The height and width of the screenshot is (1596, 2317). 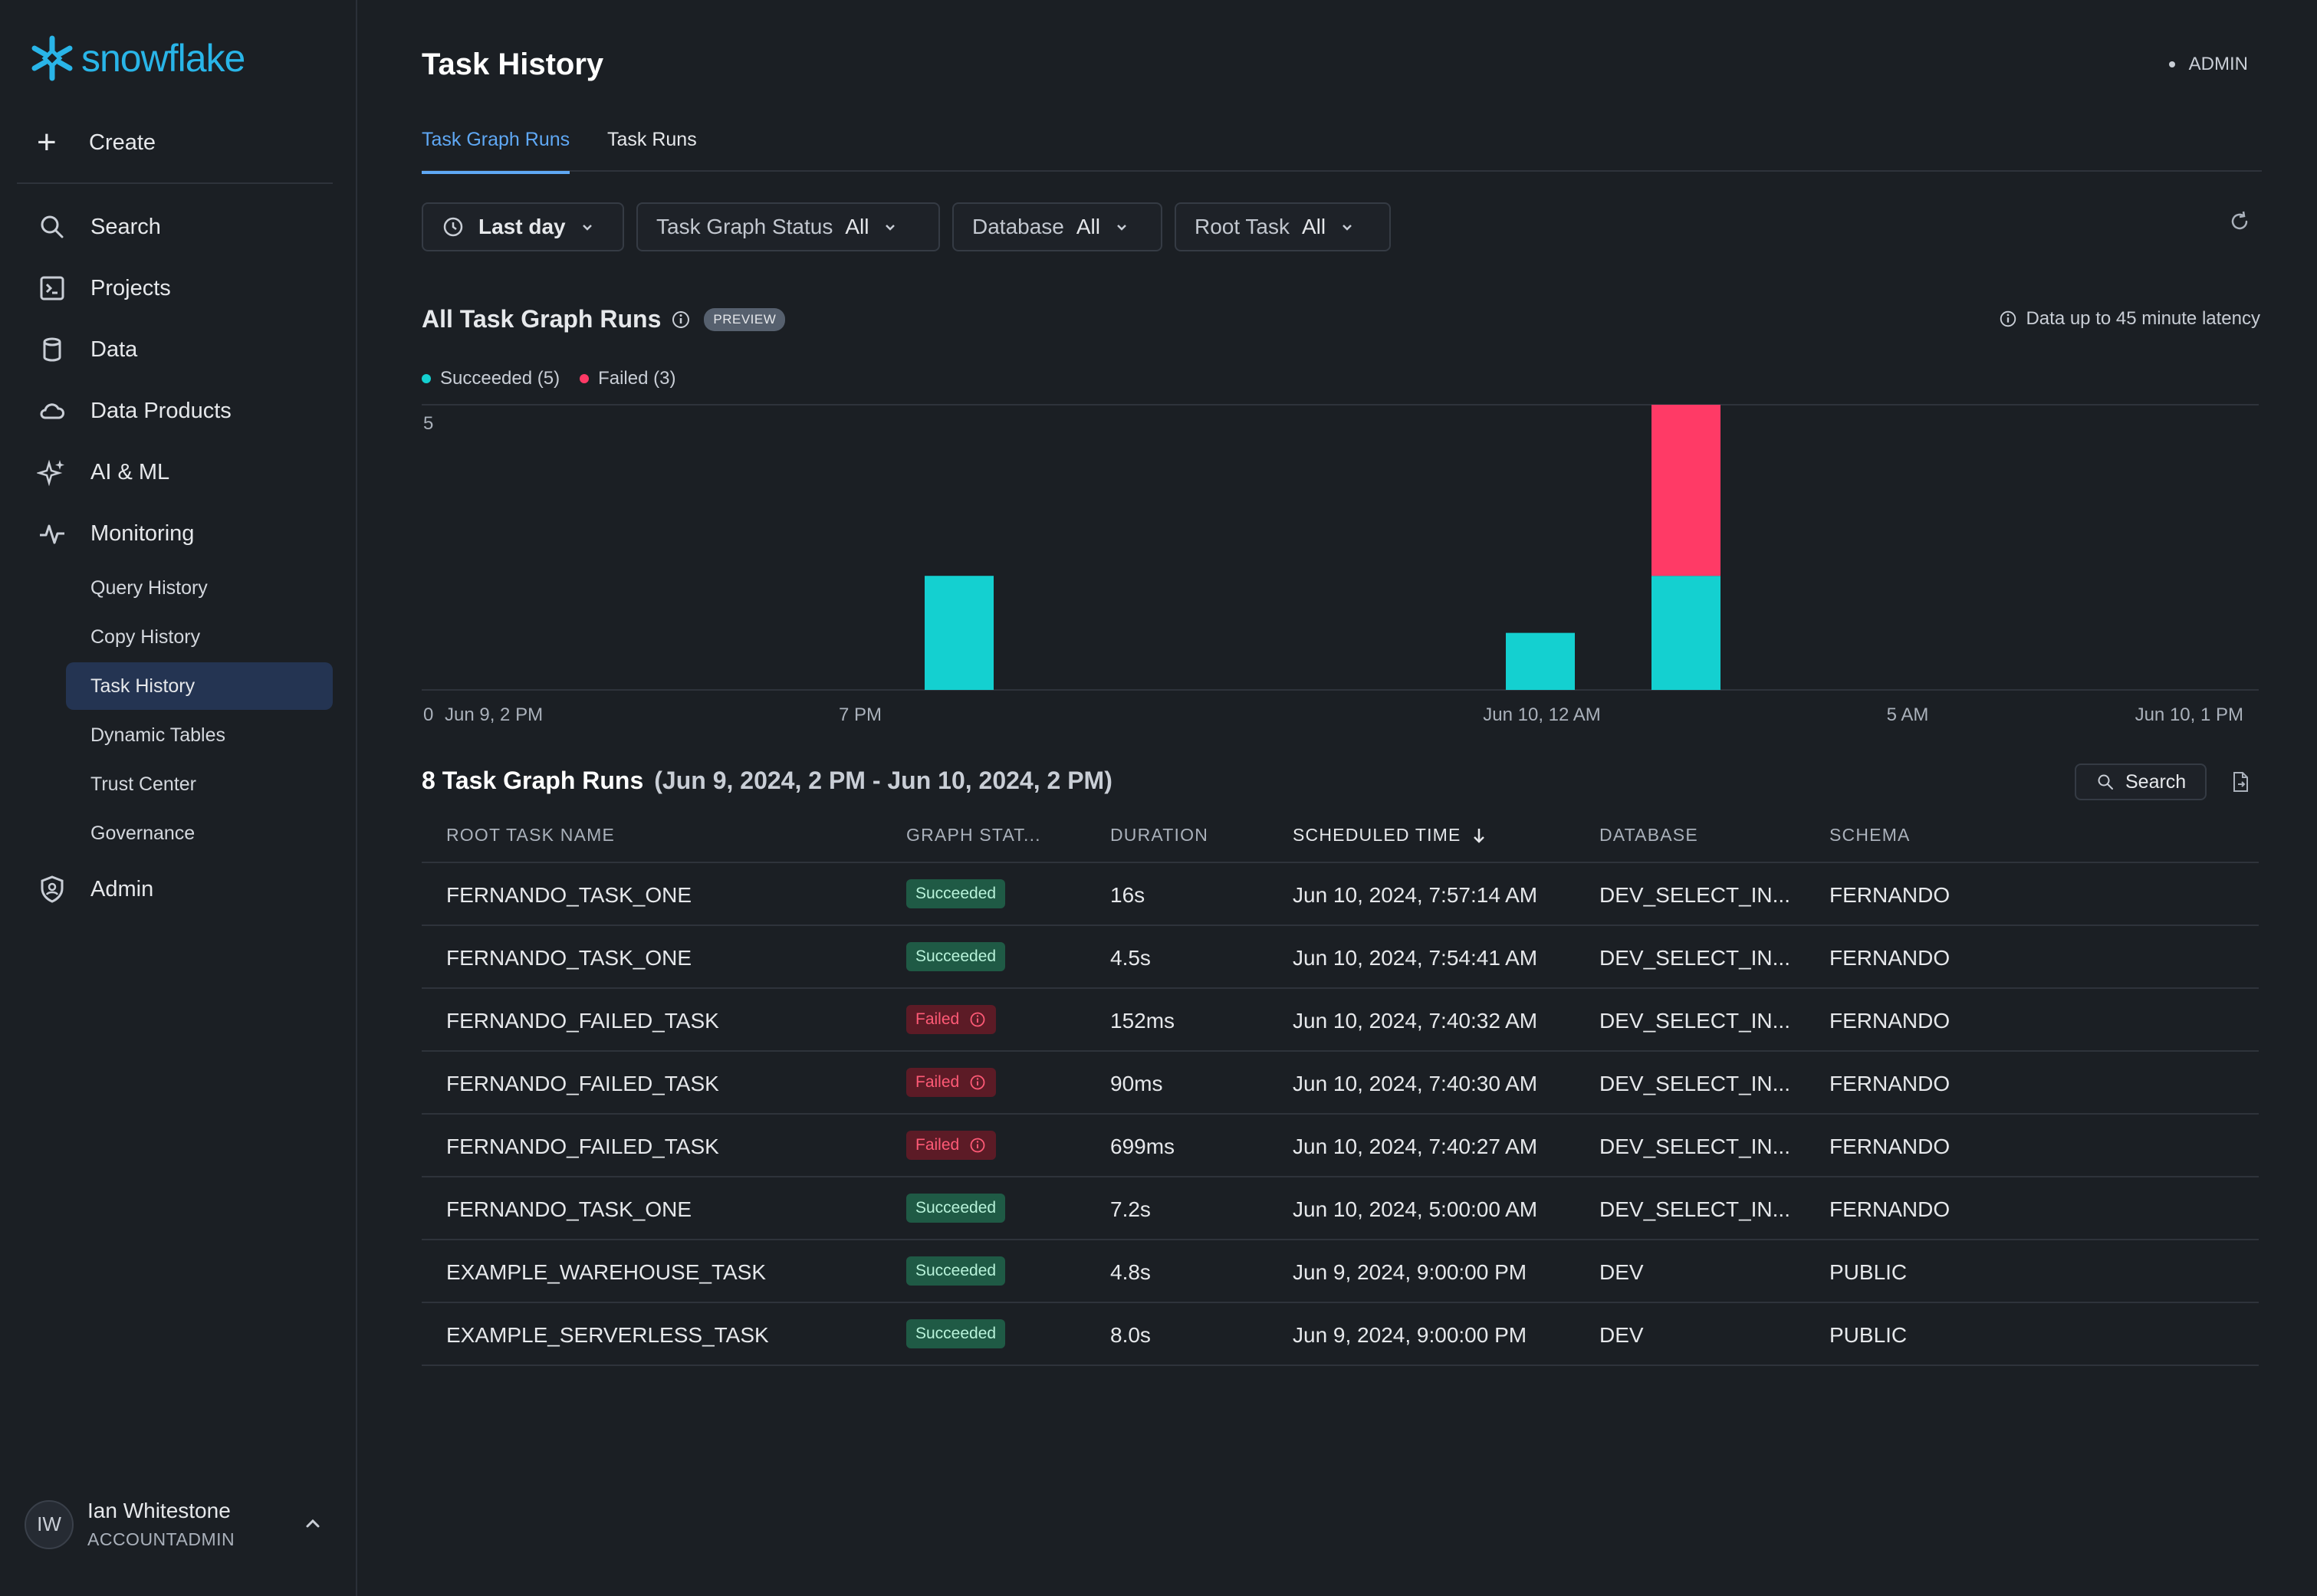 What do you see at coordinates (115, 533) in the screenshot?
I see `sidebar-item-monitoring: Monitoring` at bounding box center [115, 533].